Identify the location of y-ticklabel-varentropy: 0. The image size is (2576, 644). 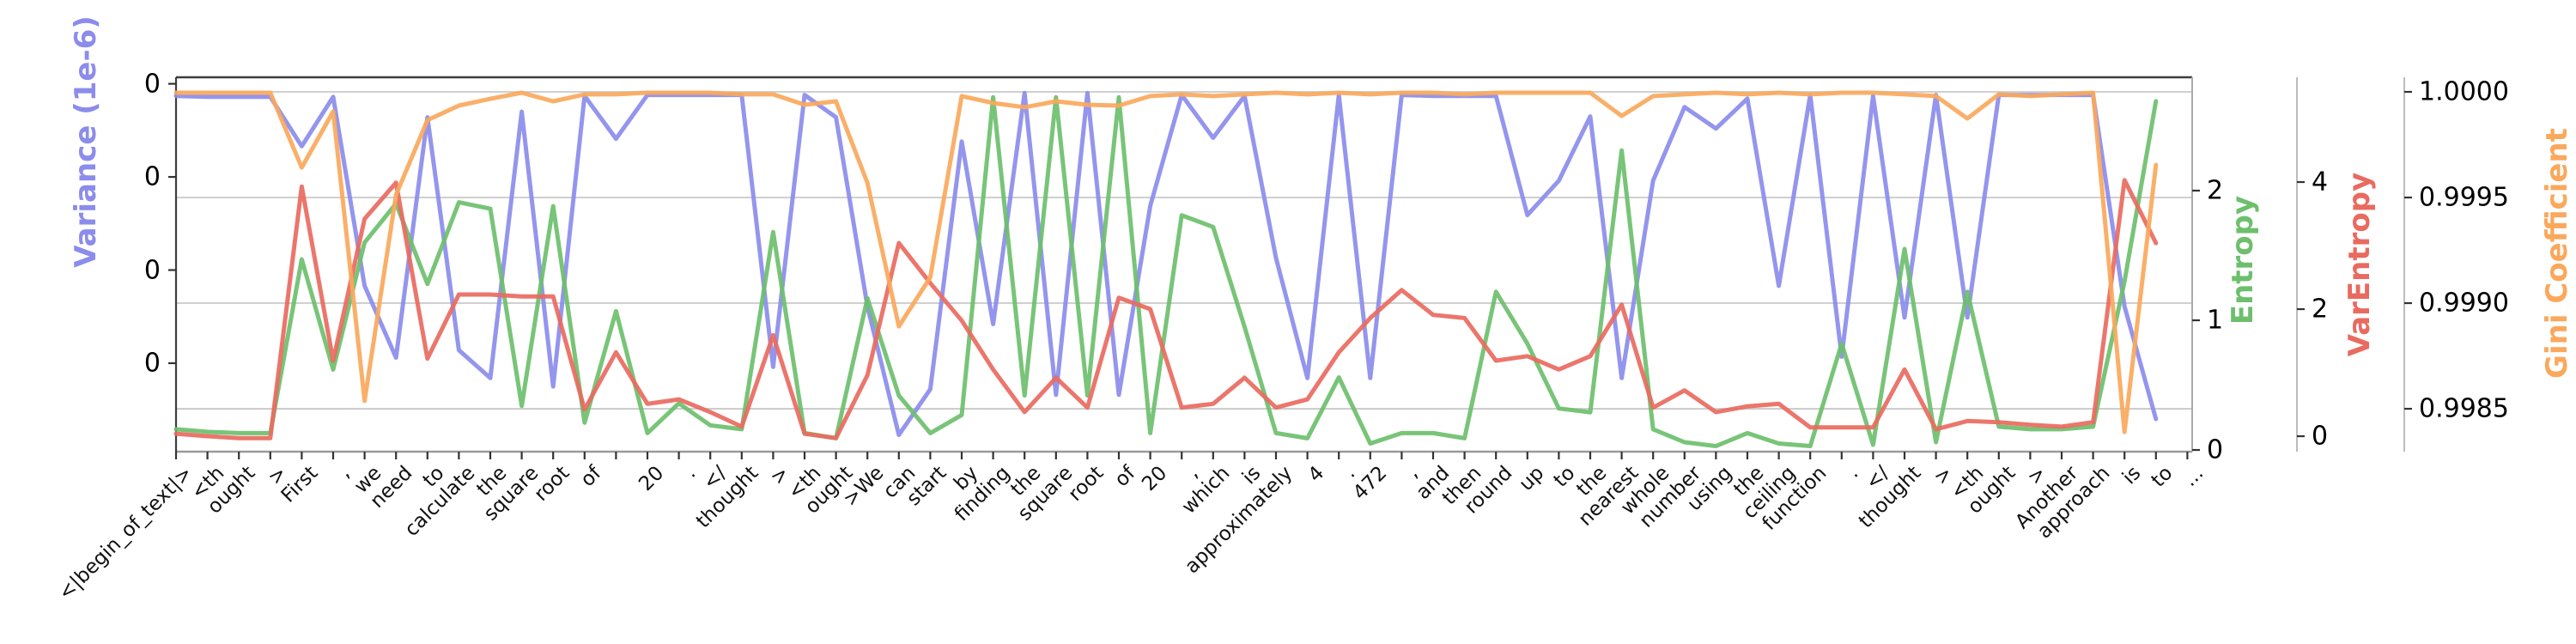
(2320, 436).